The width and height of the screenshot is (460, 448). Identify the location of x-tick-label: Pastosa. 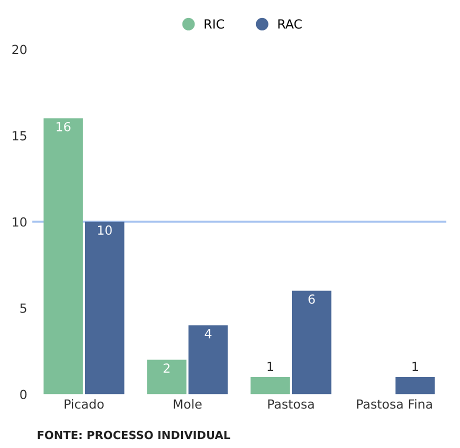
(291, 404).